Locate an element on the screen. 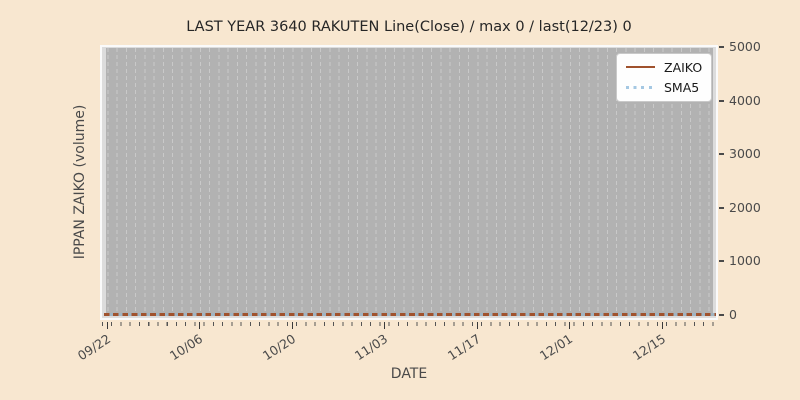  y-tick-label: 2000 is located at coordinates (745, 207).